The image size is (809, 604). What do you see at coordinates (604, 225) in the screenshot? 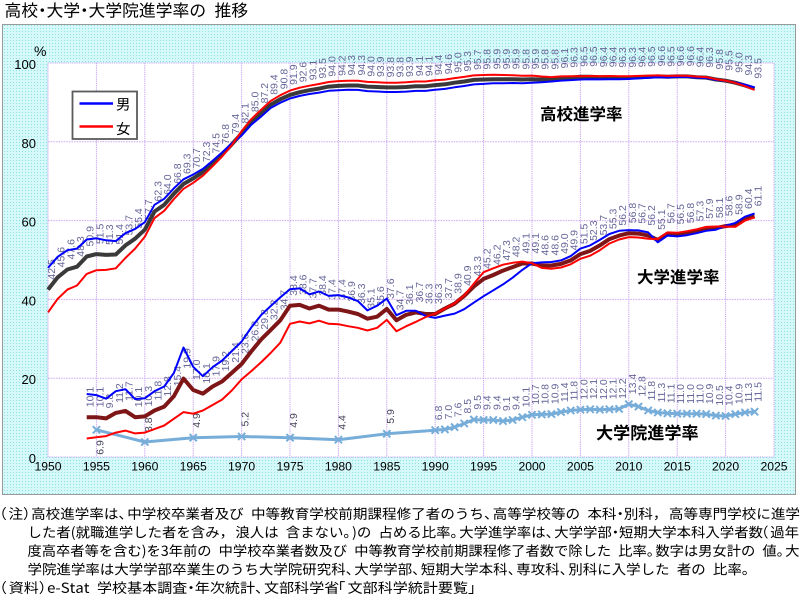
I see `svg-text: 53.7` at bounding box center [604, 225].